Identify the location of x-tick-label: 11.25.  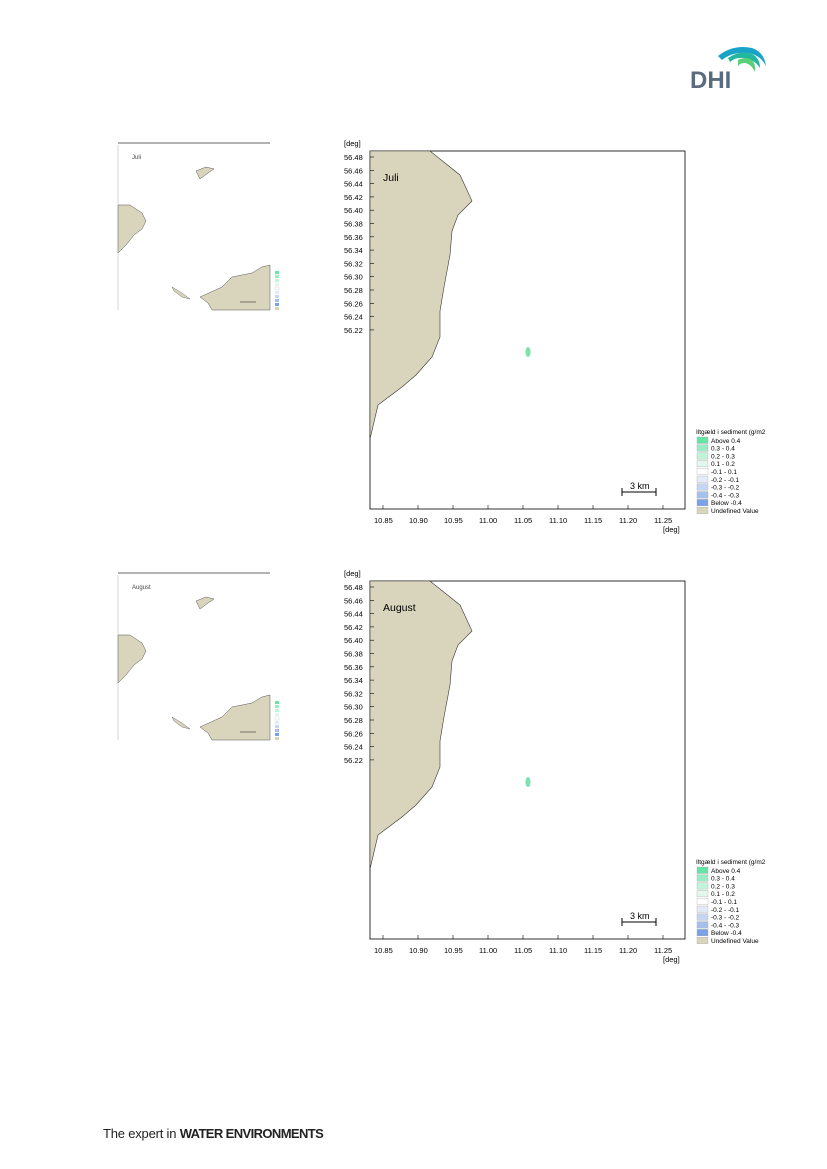
(663, 520).